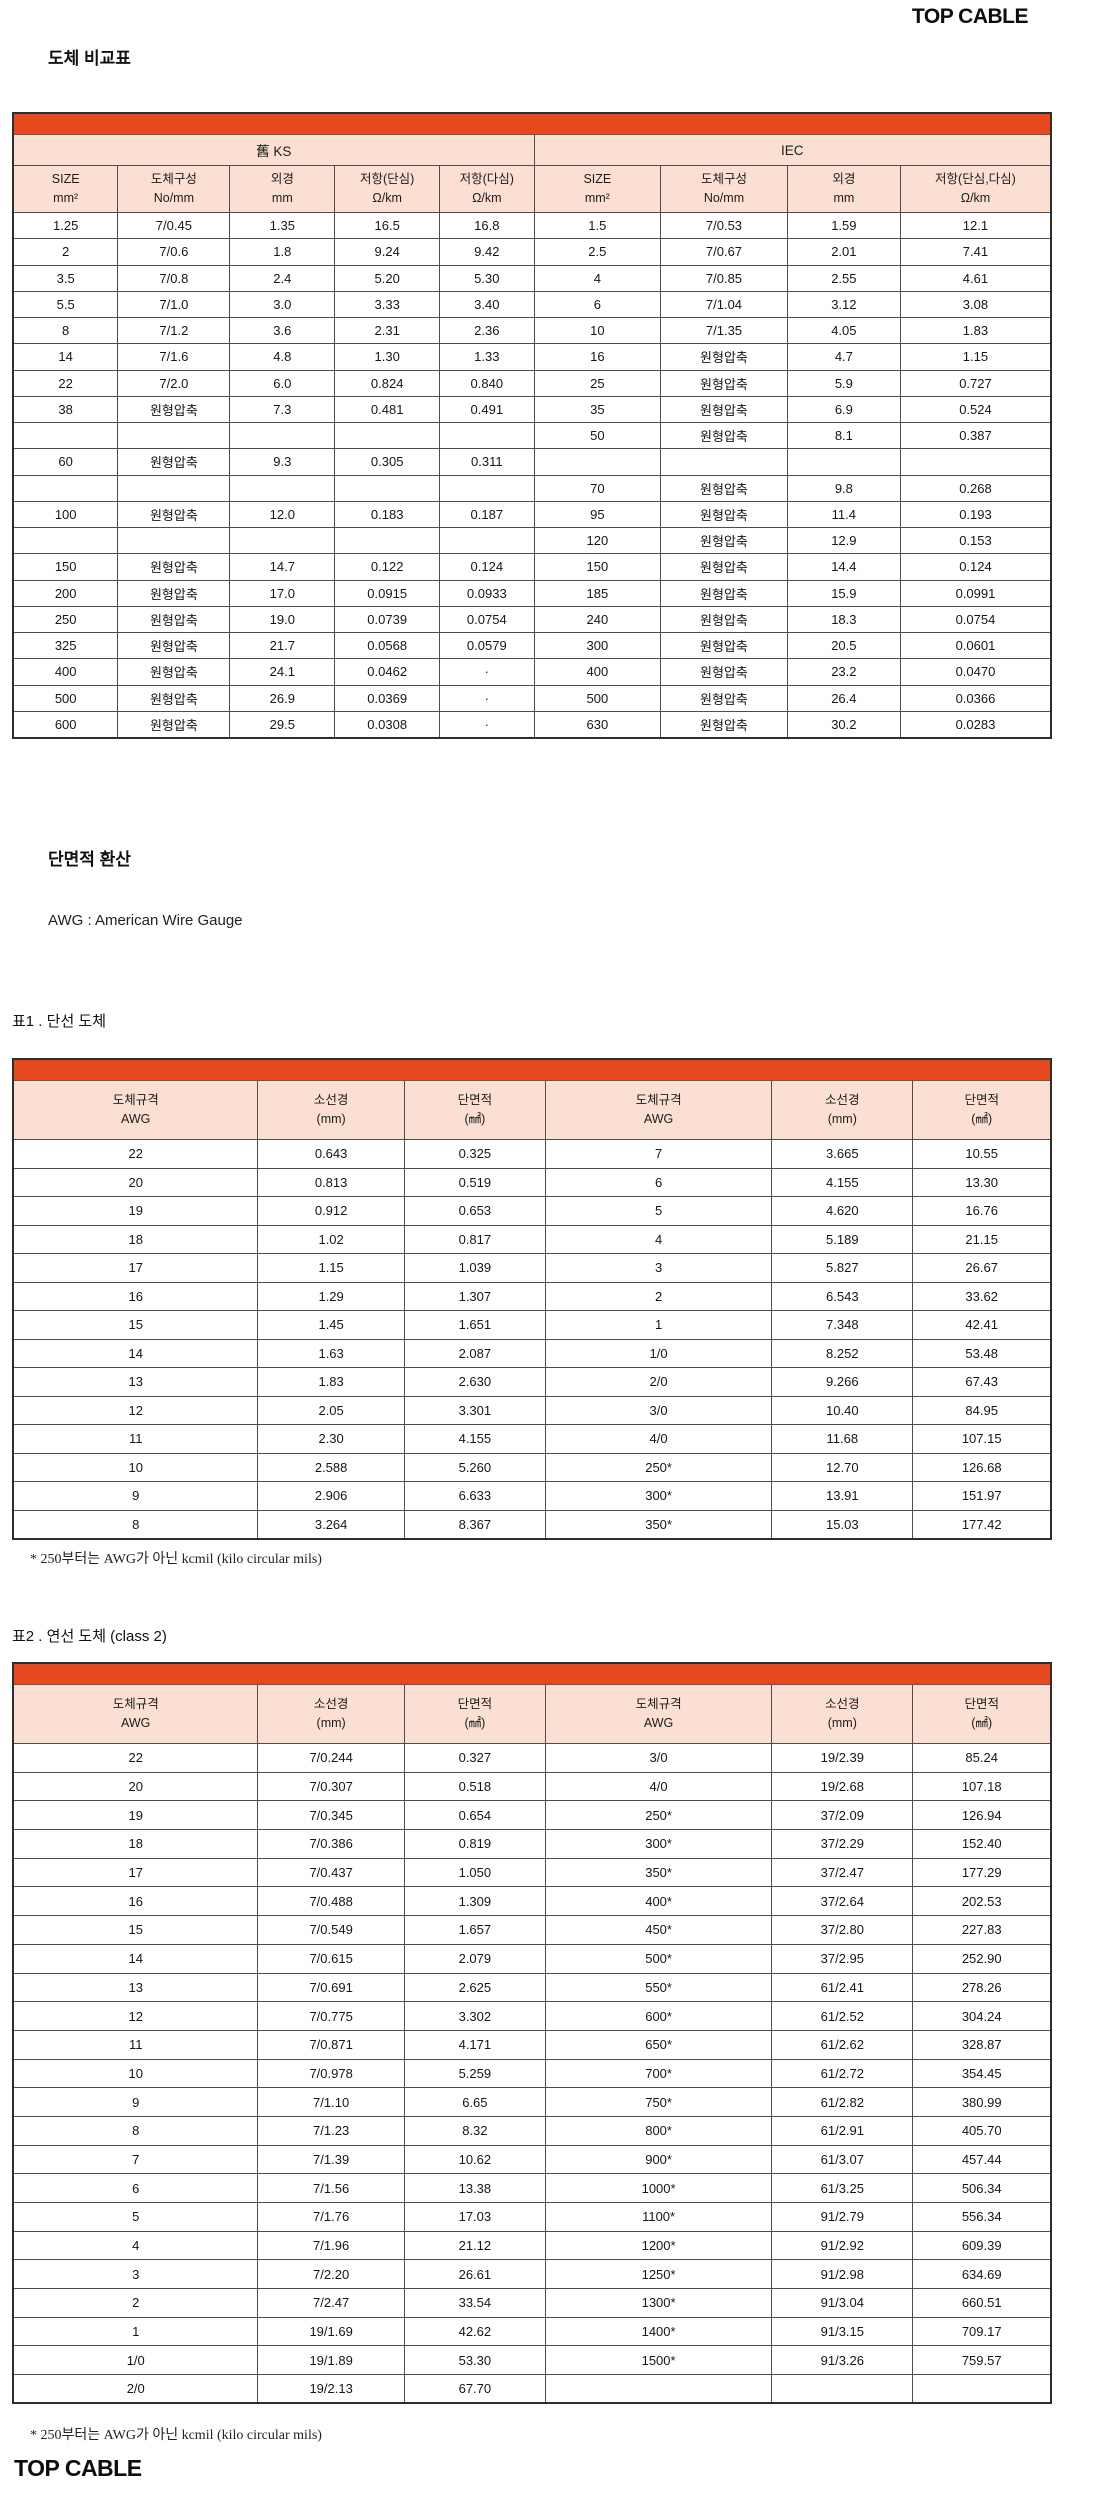 The height and width of the screenshot is (2500, 1100). I want to click on table-row: 5.5 7/1.0 3.0 3.33 3.40 6 7/1.04 3.12 3.08, so click(532, 304).